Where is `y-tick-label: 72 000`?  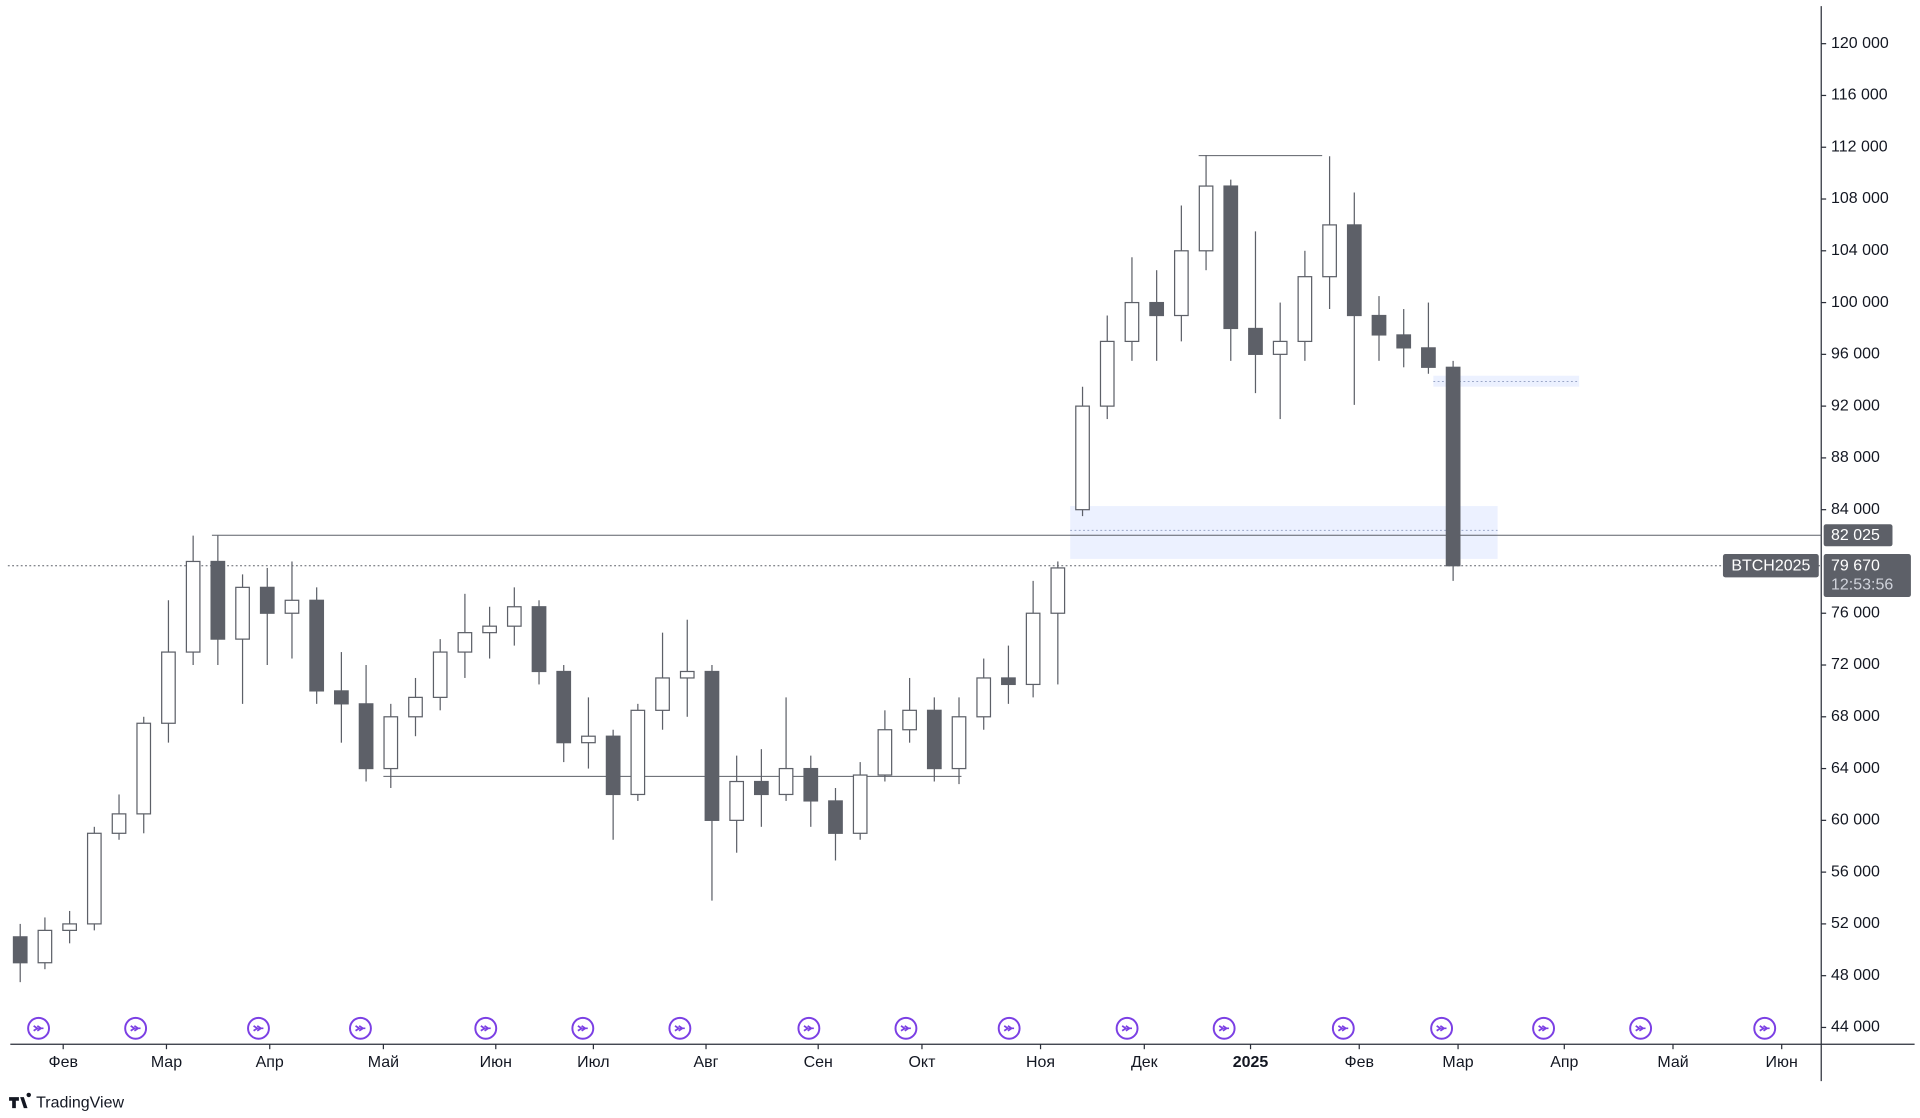 y-tick-label: 72 000 is located at coordinates (1855, 664).